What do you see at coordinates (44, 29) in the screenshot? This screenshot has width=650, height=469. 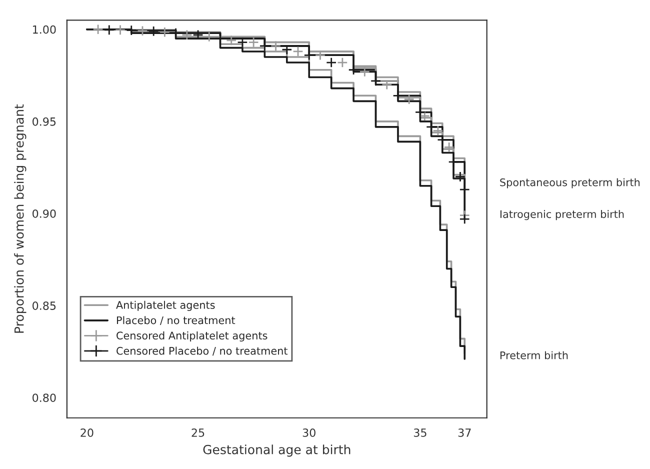 I see `y-tick-label: 1.00` at bounding box center [44, 29].